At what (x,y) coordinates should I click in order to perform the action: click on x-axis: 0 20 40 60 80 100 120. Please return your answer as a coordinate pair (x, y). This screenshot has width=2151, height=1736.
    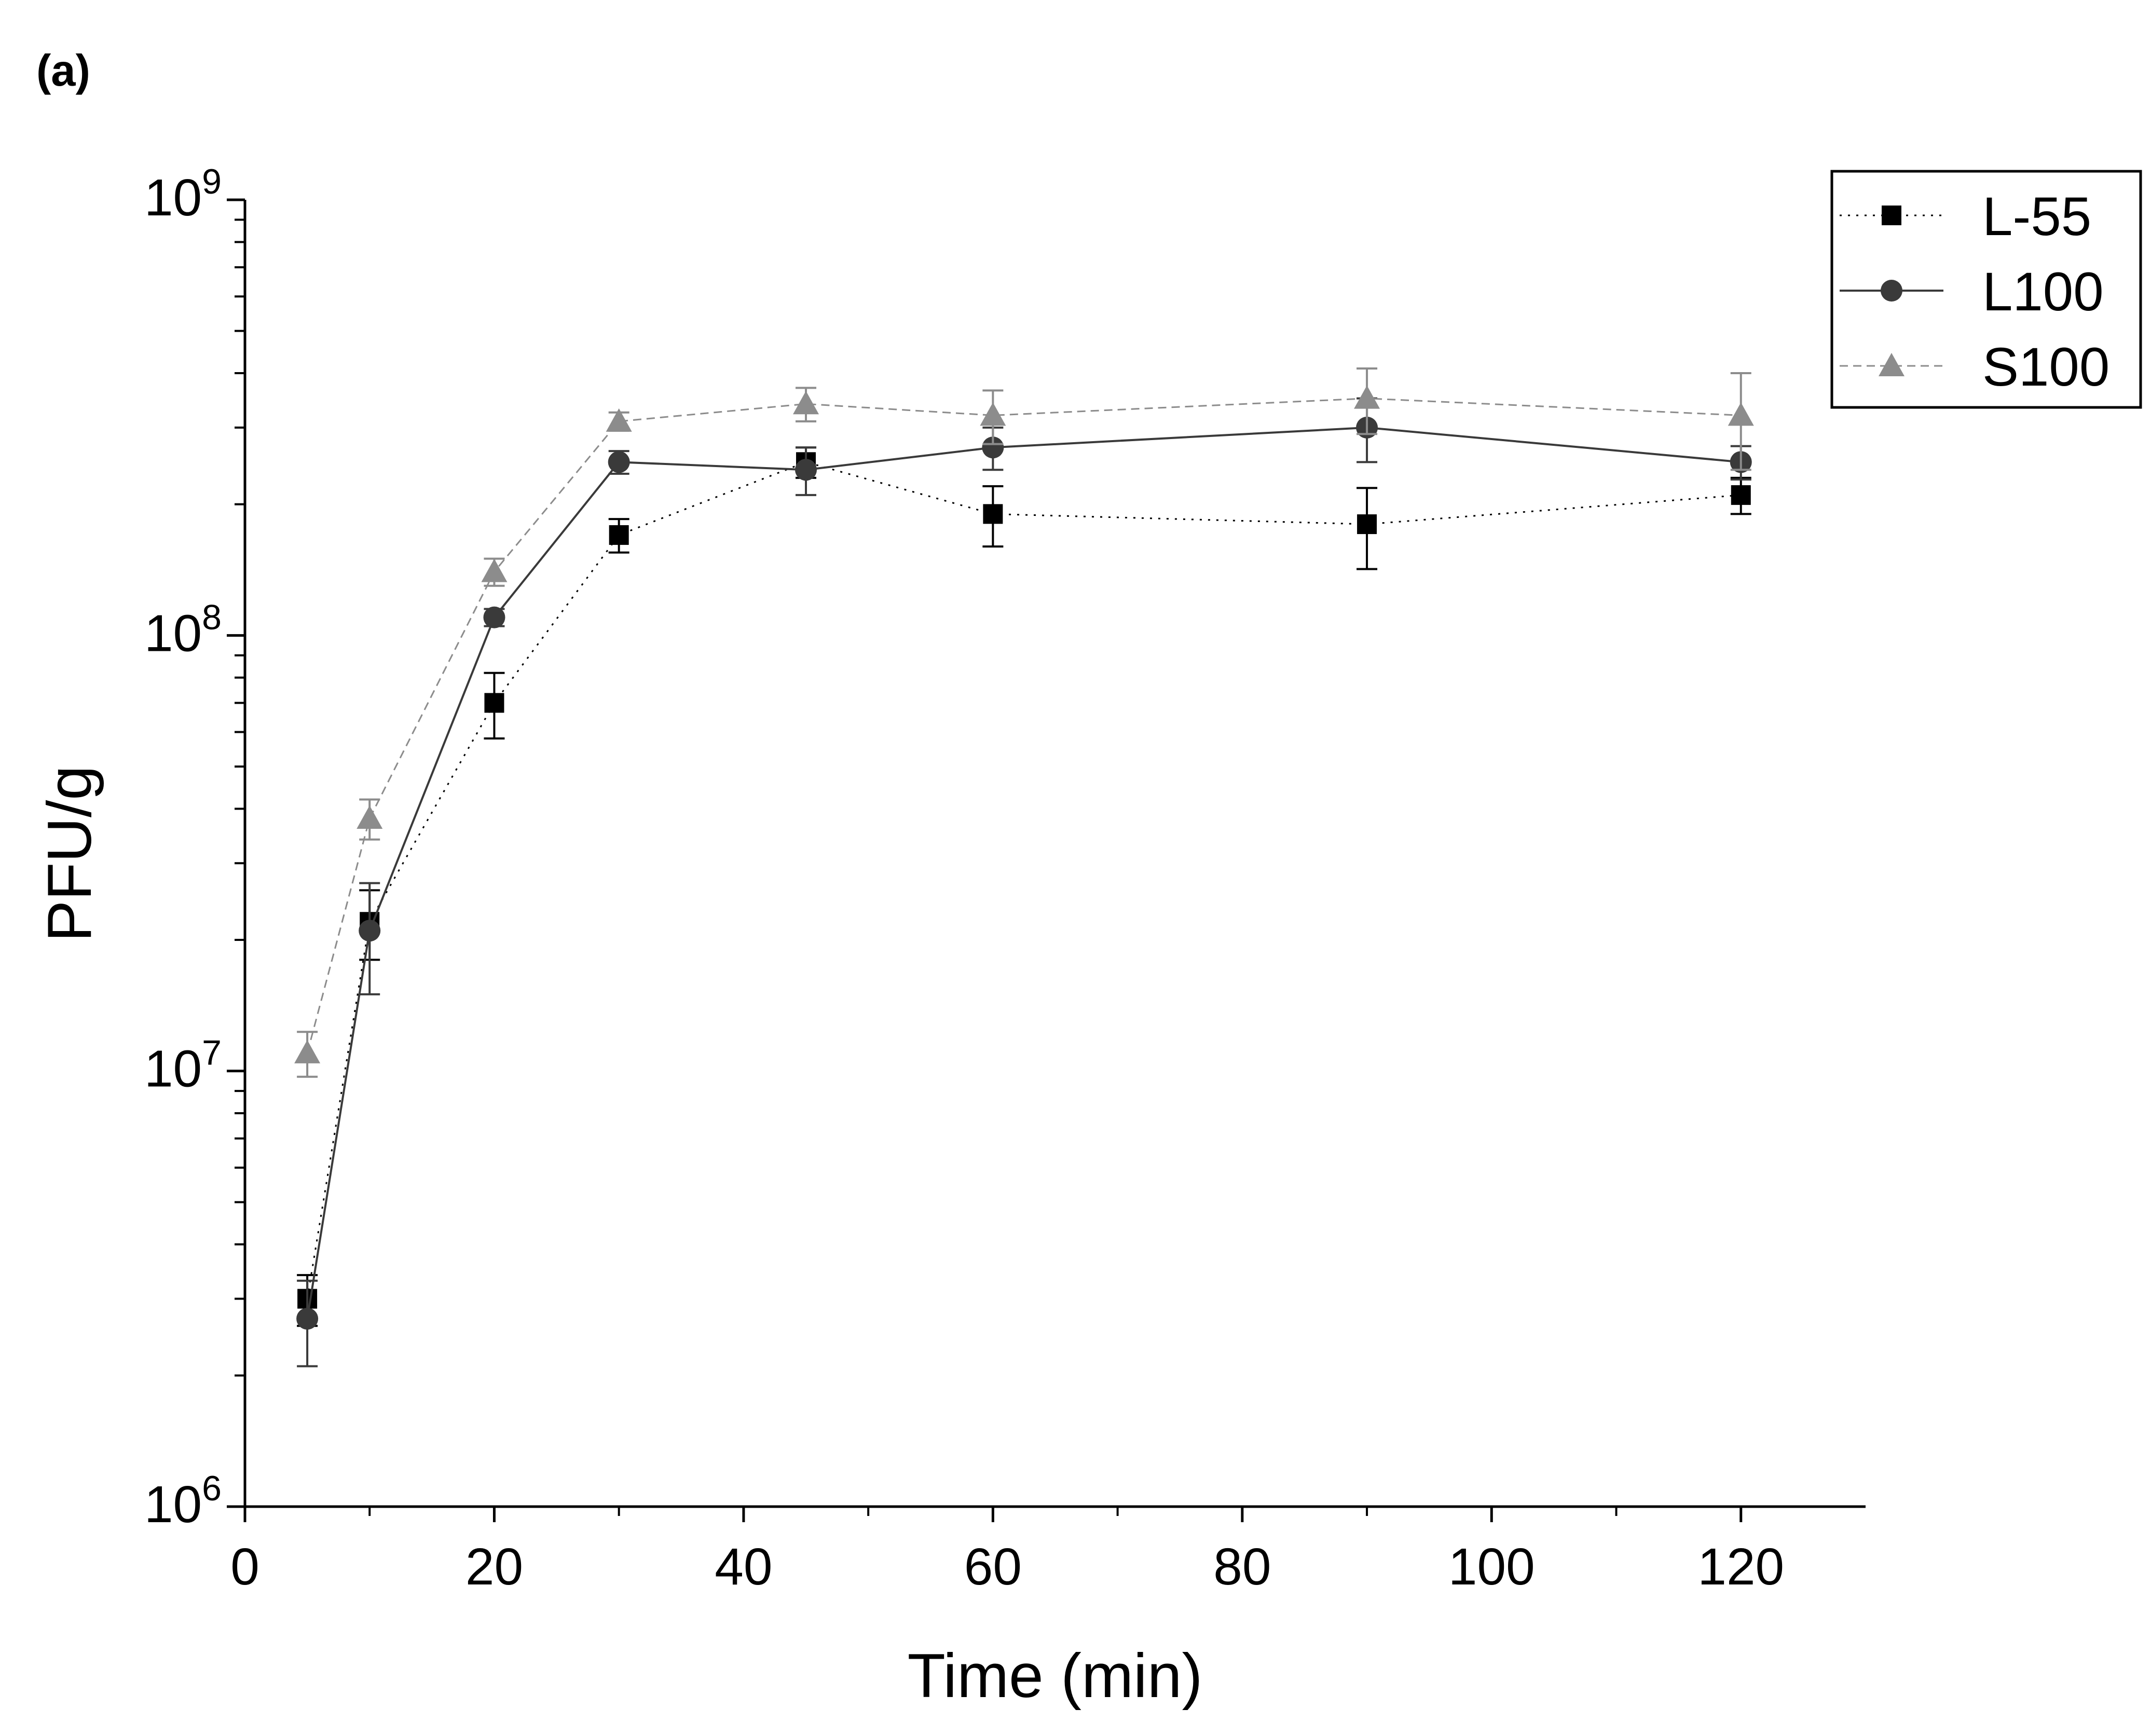
    Looking at the image, I should click on (1048, 1550).